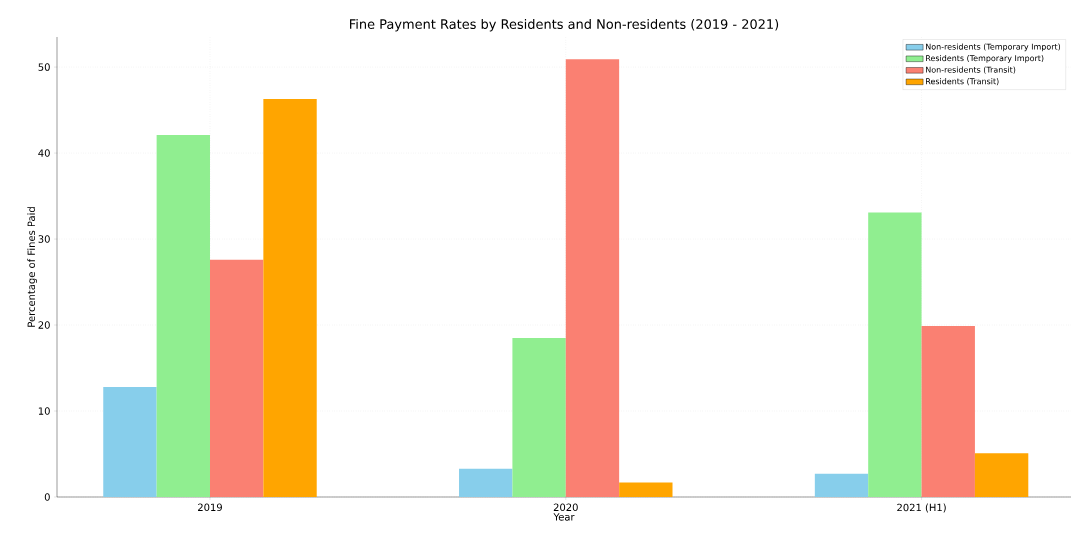 This screenshot has width=1075, height=533. I want to click on y-tick-label: 40, so click(44, 153).